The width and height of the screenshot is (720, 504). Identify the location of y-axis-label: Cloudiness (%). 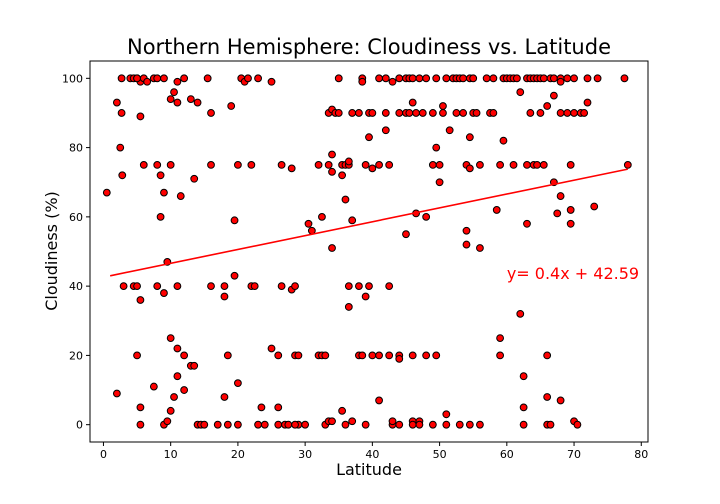
(51, 251).